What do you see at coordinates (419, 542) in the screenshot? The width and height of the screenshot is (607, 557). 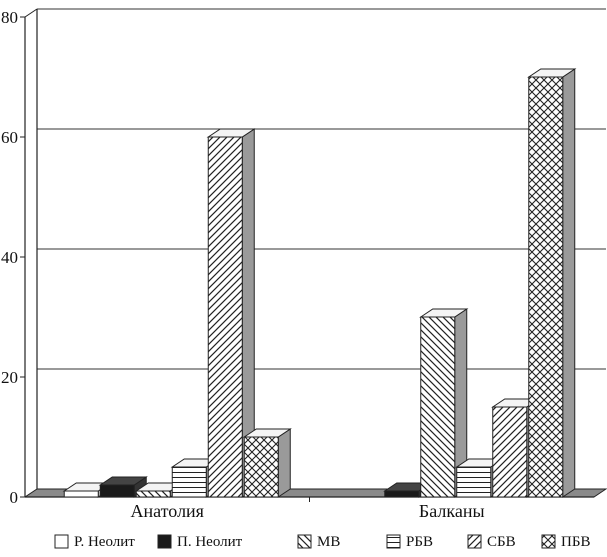 I see `legend-label: РБВ` at bounding box center [419, 542].